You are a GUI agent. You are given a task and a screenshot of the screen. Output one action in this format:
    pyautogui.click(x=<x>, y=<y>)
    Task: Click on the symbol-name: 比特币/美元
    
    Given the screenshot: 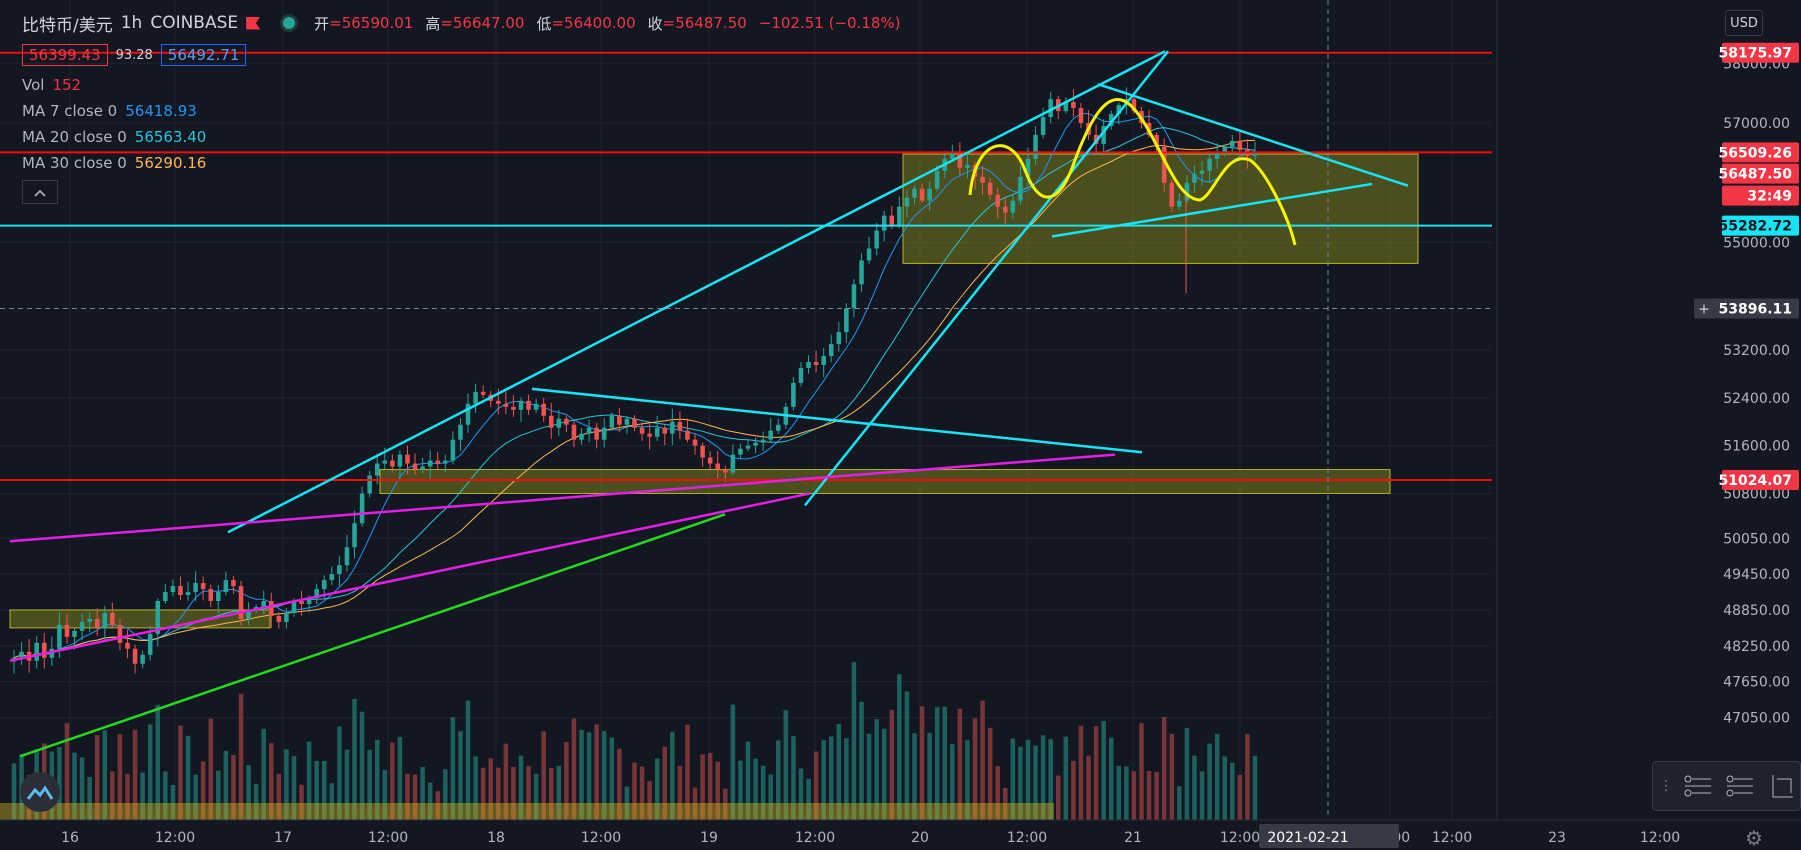 What is the action you would take?
    pyautogui.click(x=67, y=25)
    